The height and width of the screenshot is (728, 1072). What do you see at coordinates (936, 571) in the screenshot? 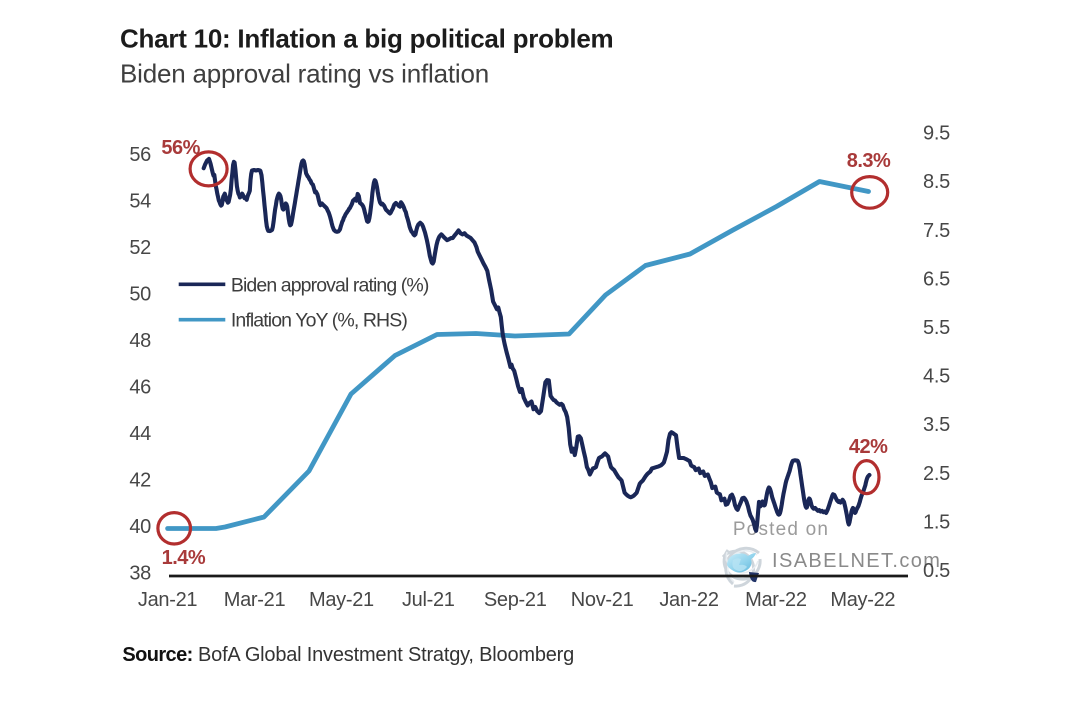
I see `svg-text: 0.5` at bounding box center [936, 571].